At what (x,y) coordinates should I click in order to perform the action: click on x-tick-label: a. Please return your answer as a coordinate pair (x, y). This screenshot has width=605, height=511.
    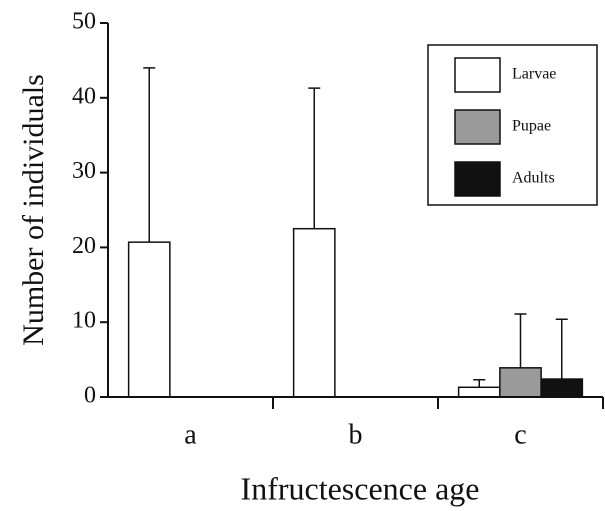
    Looking at the image, I should click on (190, 434).